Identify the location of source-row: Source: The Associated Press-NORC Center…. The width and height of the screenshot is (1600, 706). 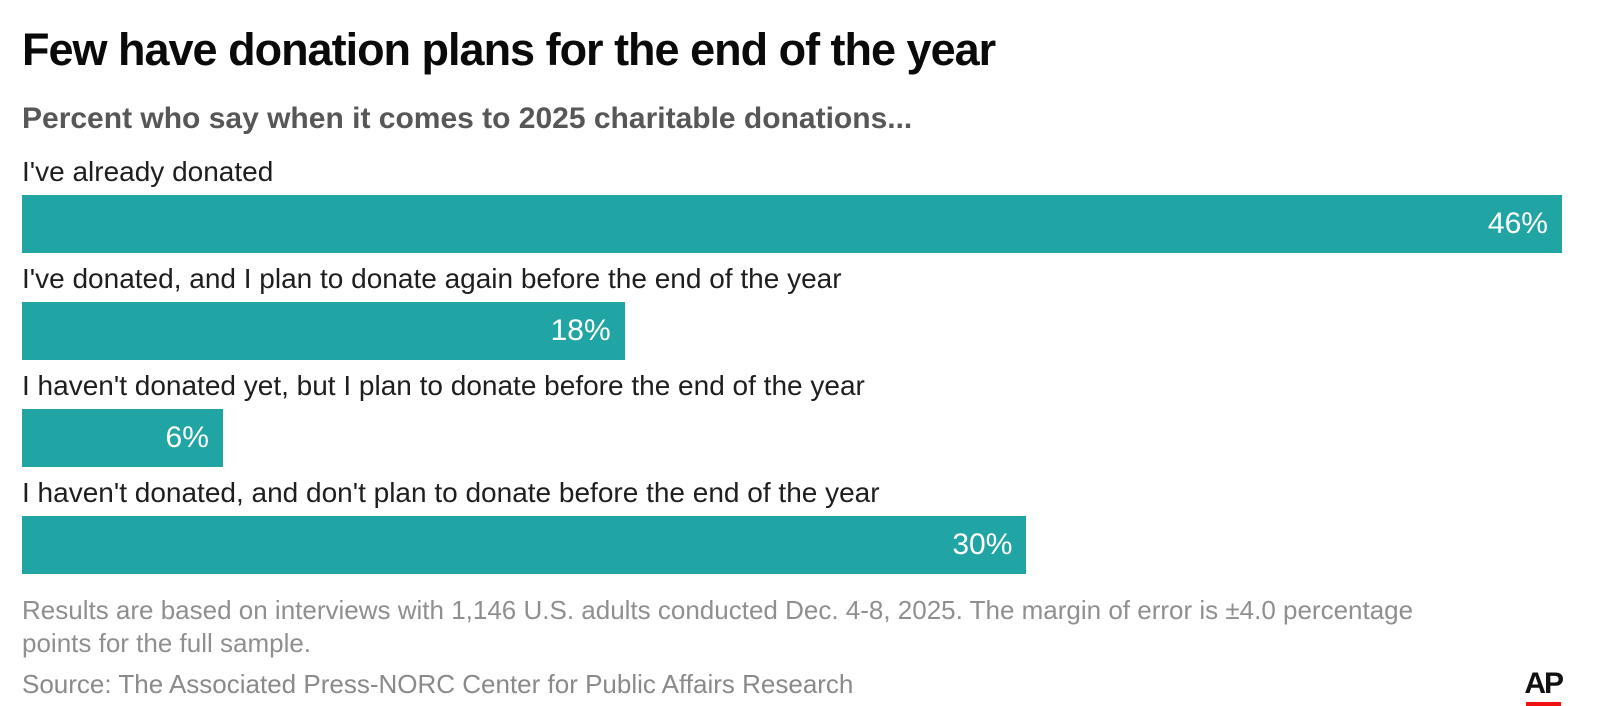
(800, 687).